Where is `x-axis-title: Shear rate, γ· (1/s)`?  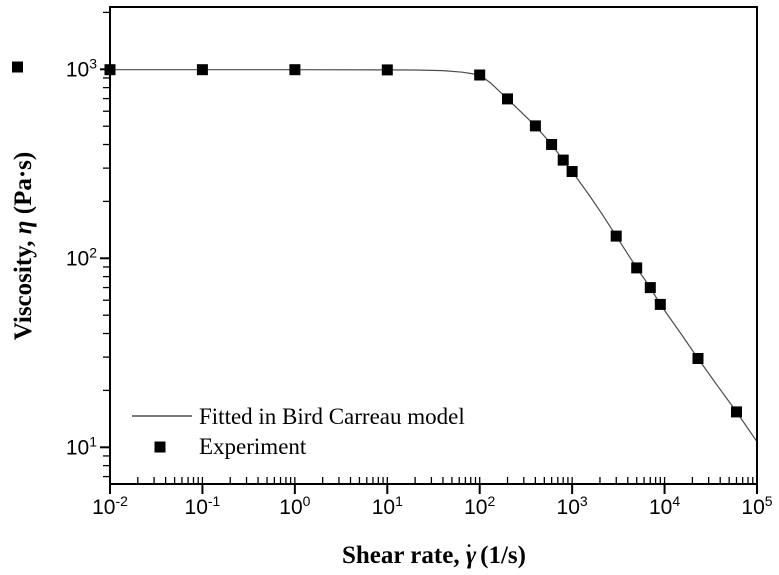 x-axis-title: Shear rate, γ· (1/s) is located at coordinates (434, 552).